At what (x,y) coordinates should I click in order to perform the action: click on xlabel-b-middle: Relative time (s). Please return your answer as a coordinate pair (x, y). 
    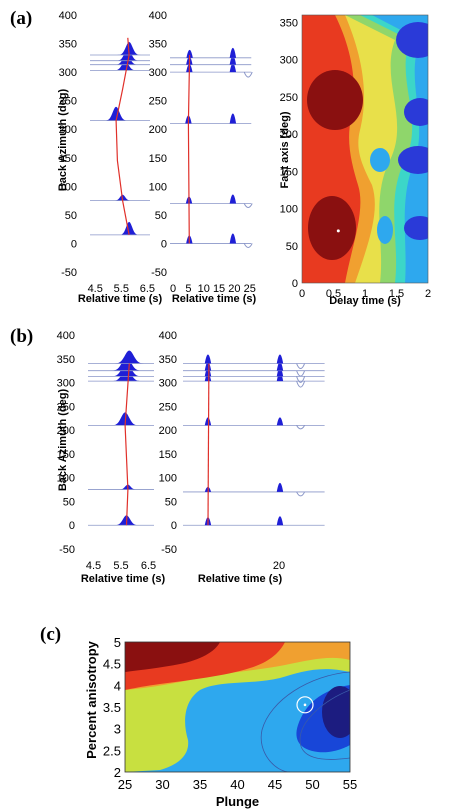
    Looking at the image, I should click on (240, 579).